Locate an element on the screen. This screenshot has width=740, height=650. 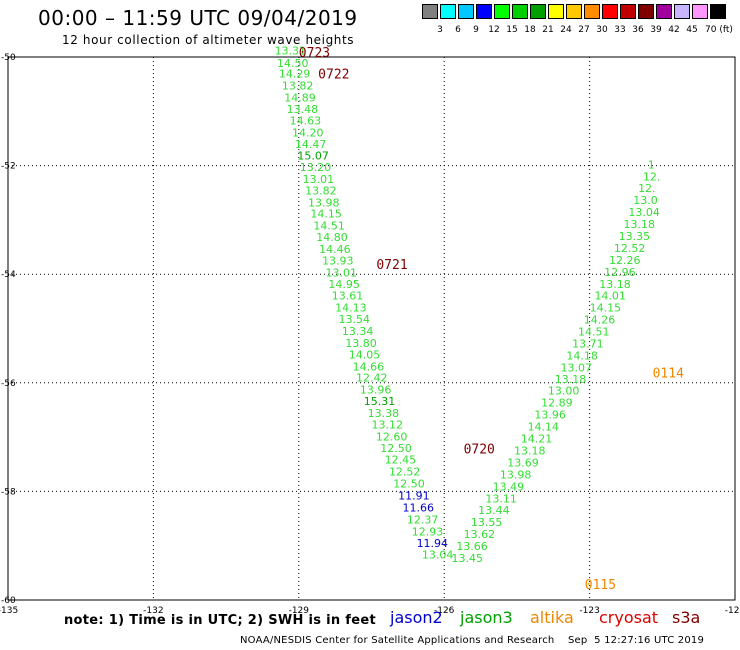
pass-time-label: 0723 is located at coordinates (314, 53).